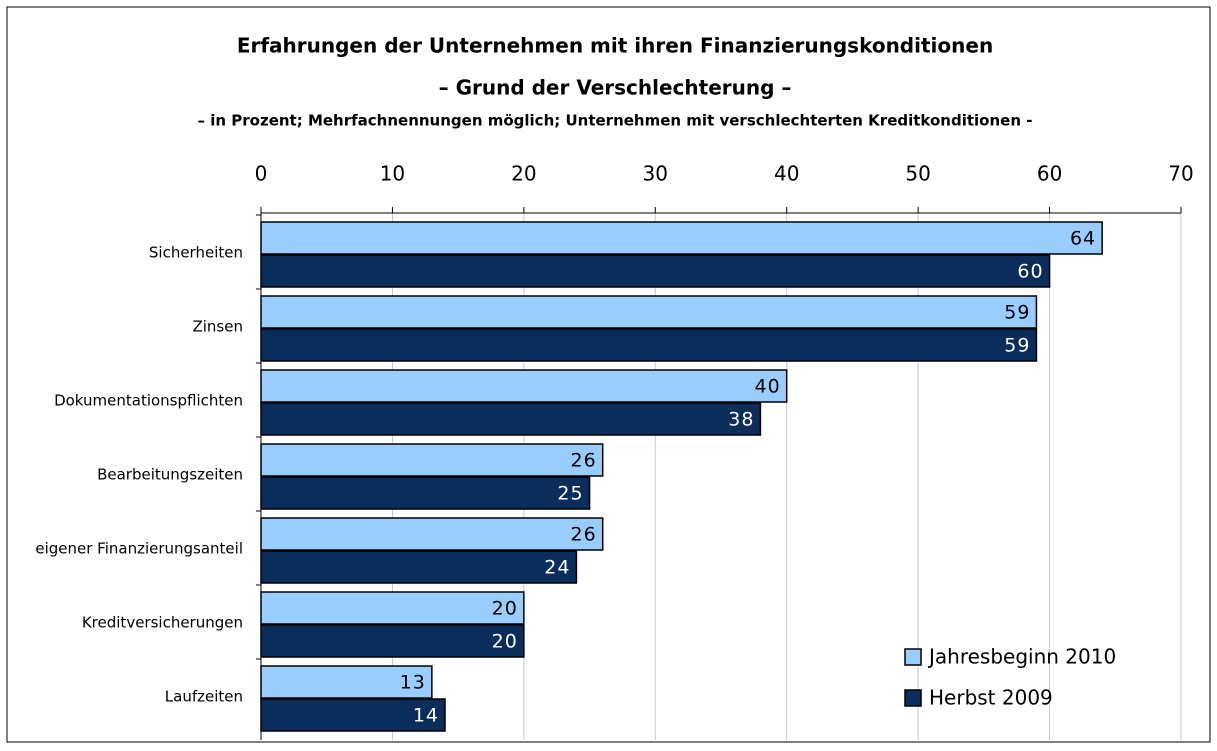  What do you see at coordinates (217, 327) in the screenshot?
I see `y-tick-label: Zinsen` at bounding box center [217, 327].